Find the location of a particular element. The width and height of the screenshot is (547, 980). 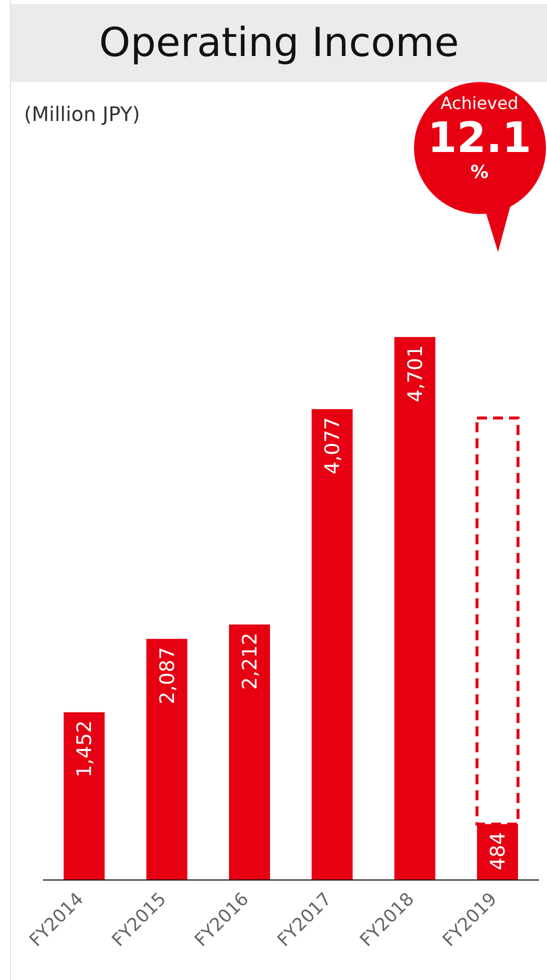

chart-title: Operating Income is located at coordinates (279, 43).